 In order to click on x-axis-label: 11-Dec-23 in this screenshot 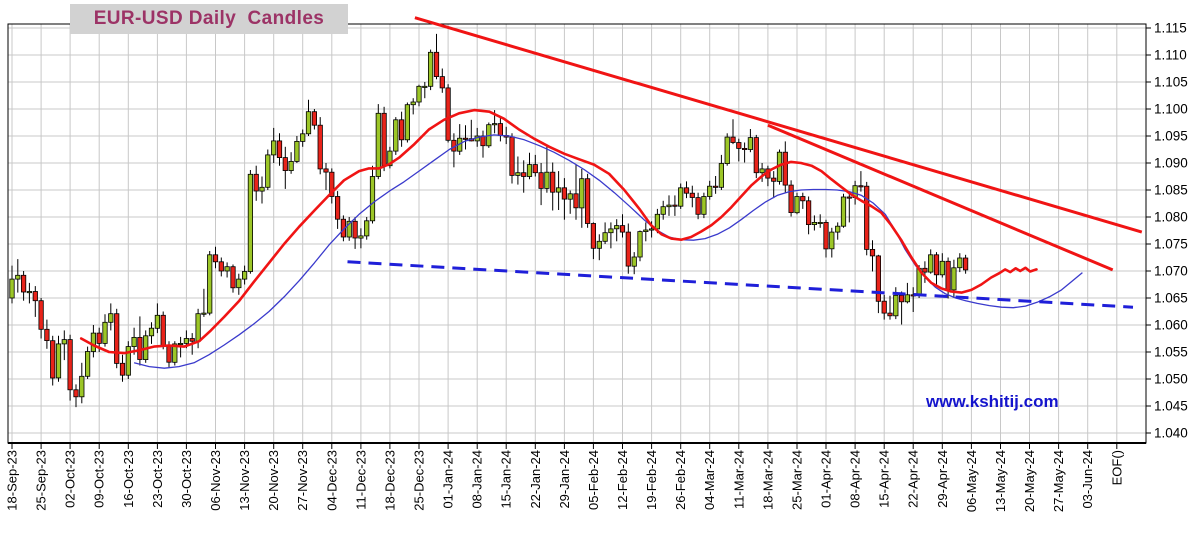, I will do `click(360, 480)`.